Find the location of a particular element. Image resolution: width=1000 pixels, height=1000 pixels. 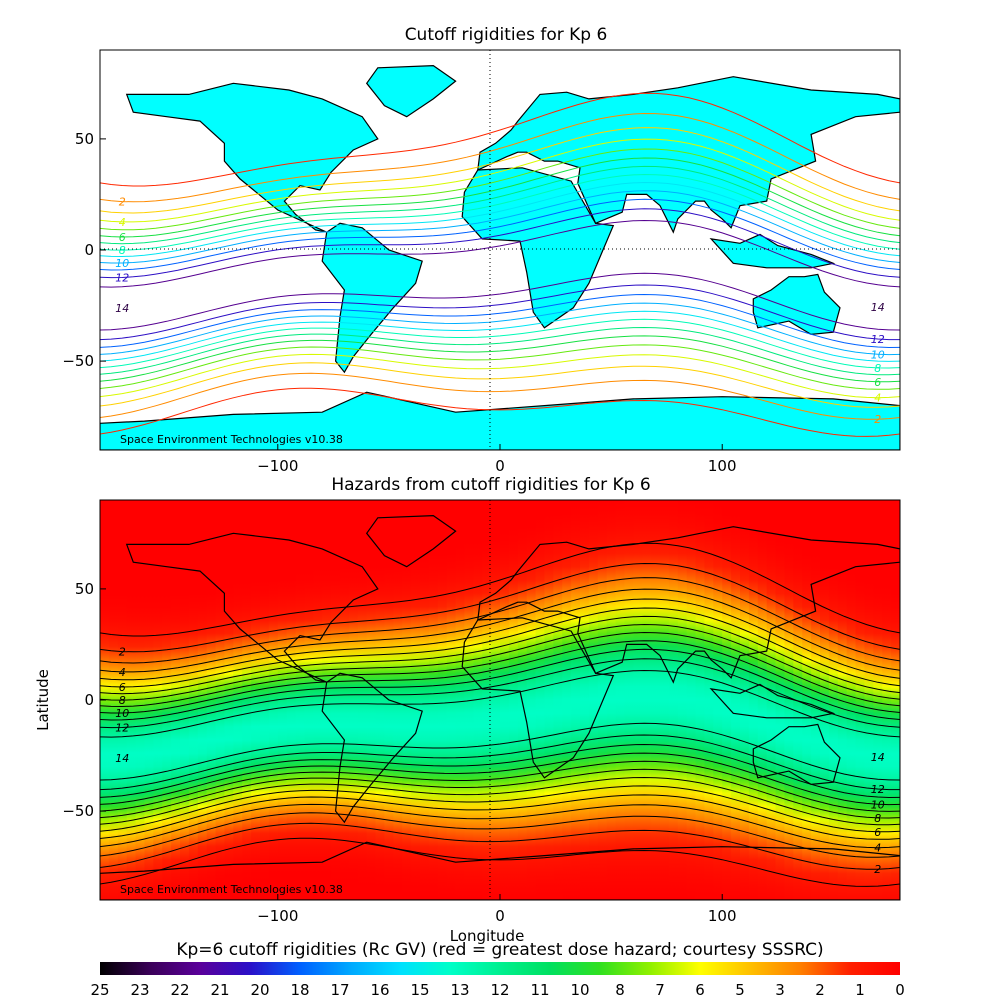

colorbar-label: 25 is located at coordinates (99, 990).